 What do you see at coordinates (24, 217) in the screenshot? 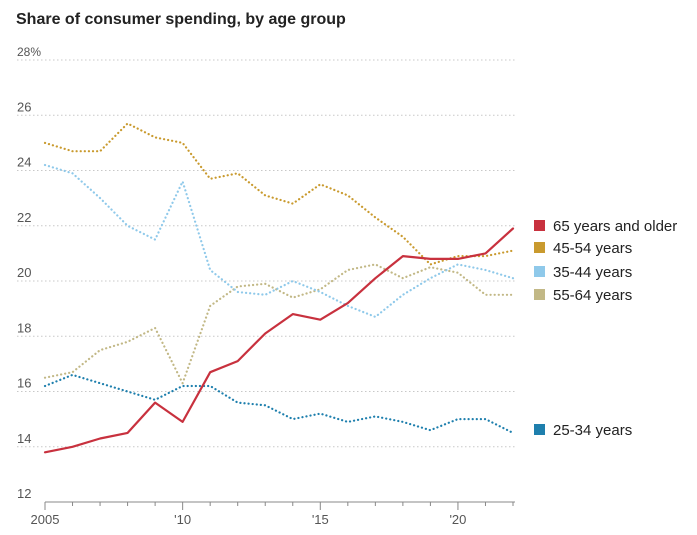
I see `y-tick-label: 22` at bounding box center [24, 217].